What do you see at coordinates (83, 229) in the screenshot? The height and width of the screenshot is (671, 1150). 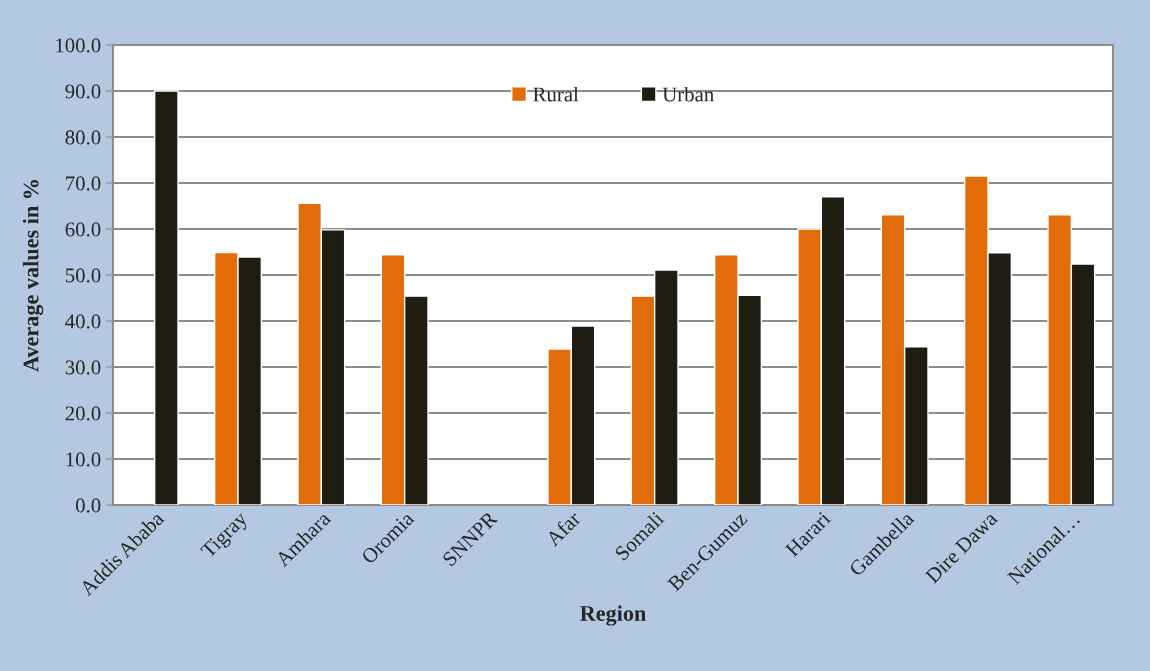 I see `y-tick-label: 60.0` at bounding box center [83, 229].